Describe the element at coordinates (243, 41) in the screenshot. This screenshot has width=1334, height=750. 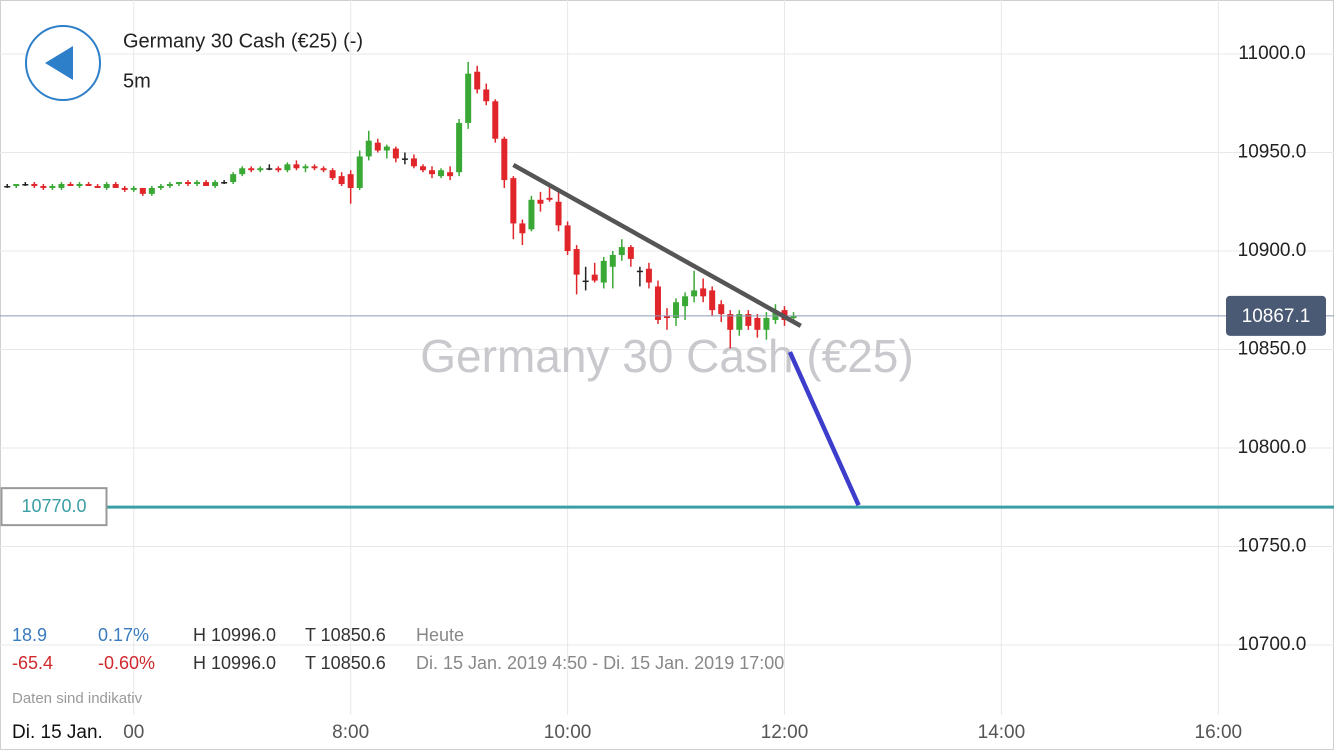
I see `instrument-title: Germany 30 Cash (€25) (-)` at that location.